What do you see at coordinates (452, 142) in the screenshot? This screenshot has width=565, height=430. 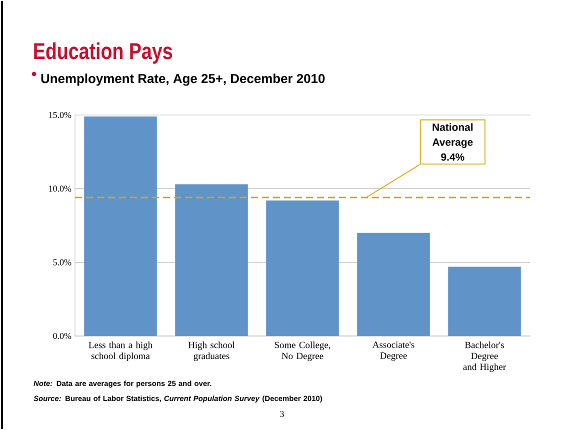 I see `ref-line-label: National Average 9.4%` at bounding box center [452, 142].